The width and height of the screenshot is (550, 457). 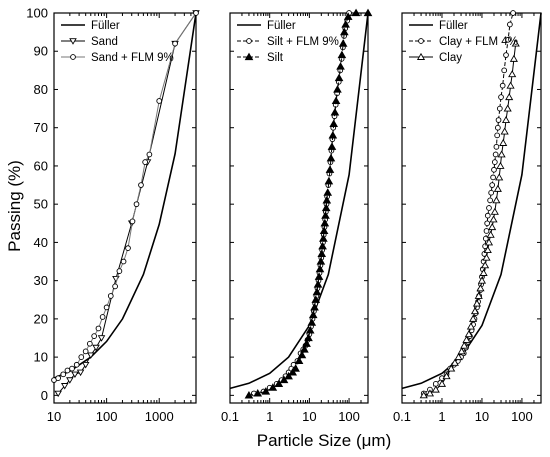 I want to click on y-tick-label: 0, so click(x=44, y=395).